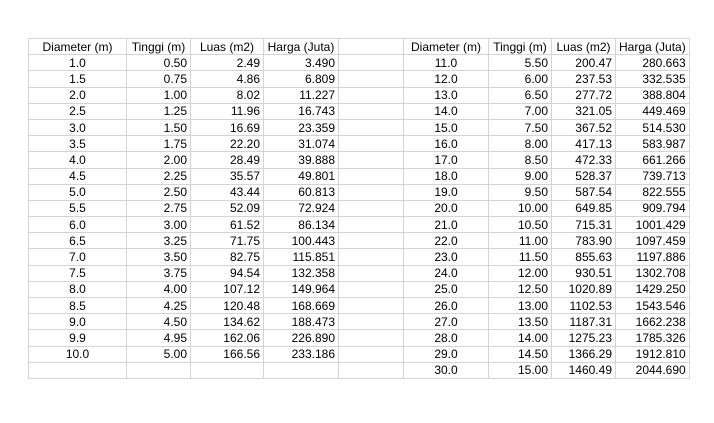 The height and width of the screenshot is (423, 714). I want to click on harga-cell: 60.813, so click(301, 192).